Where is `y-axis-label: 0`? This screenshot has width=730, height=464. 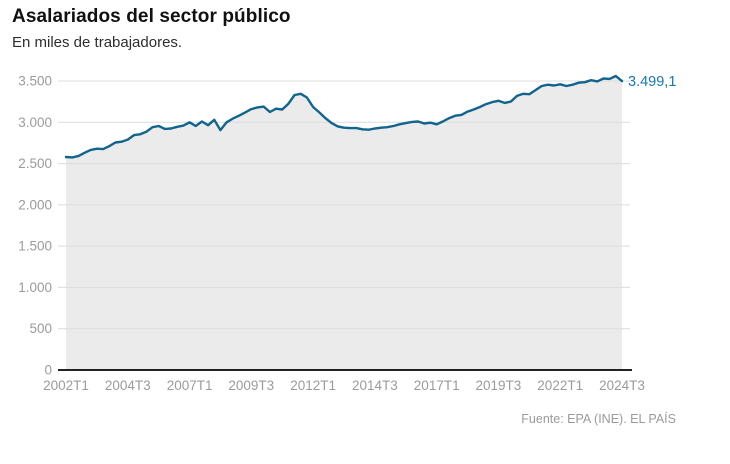
y-axis-label: 0 is located at coordinates (48, 370).